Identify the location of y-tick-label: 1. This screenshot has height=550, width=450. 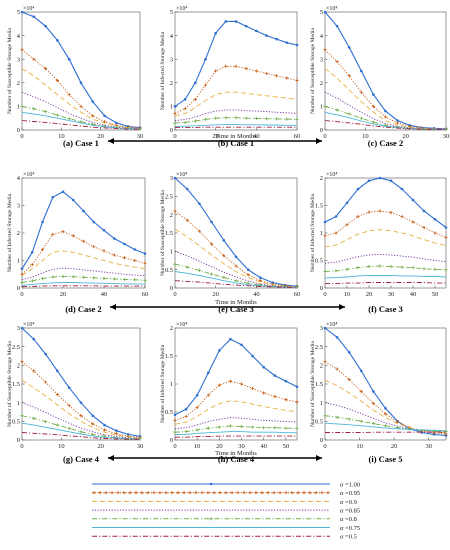
(18, 261).